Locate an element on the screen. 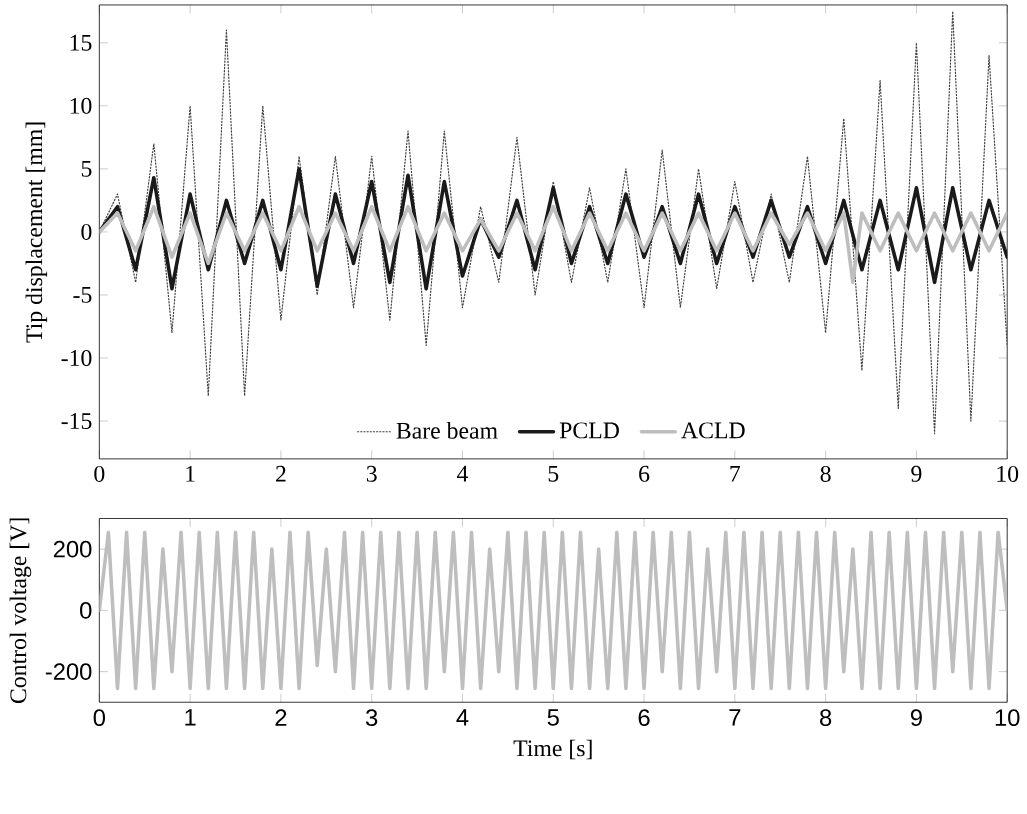  y-tick-label: -10 is located at coordinates (76, 357).